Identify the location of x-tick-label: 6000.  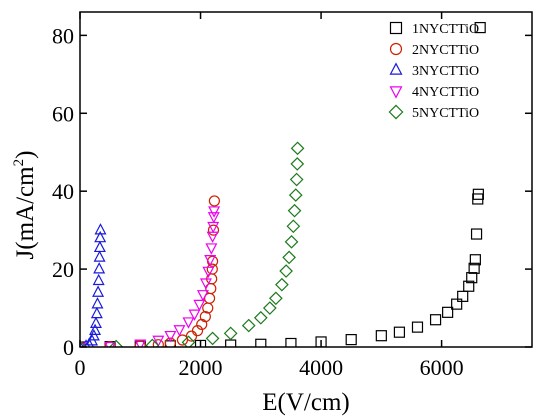
(442, 367).